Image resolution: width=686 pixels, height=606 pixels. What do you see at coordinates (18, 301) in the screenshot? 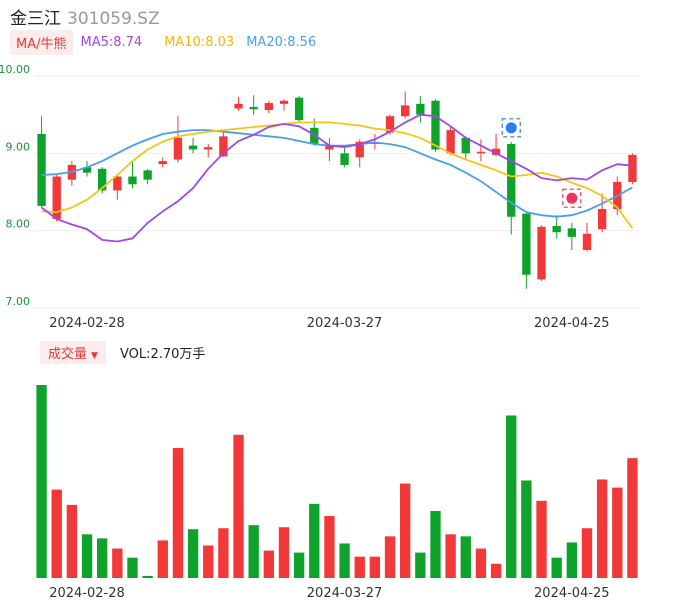
I see `y-tick-label: 7.00` at bounding box center [18, 301].